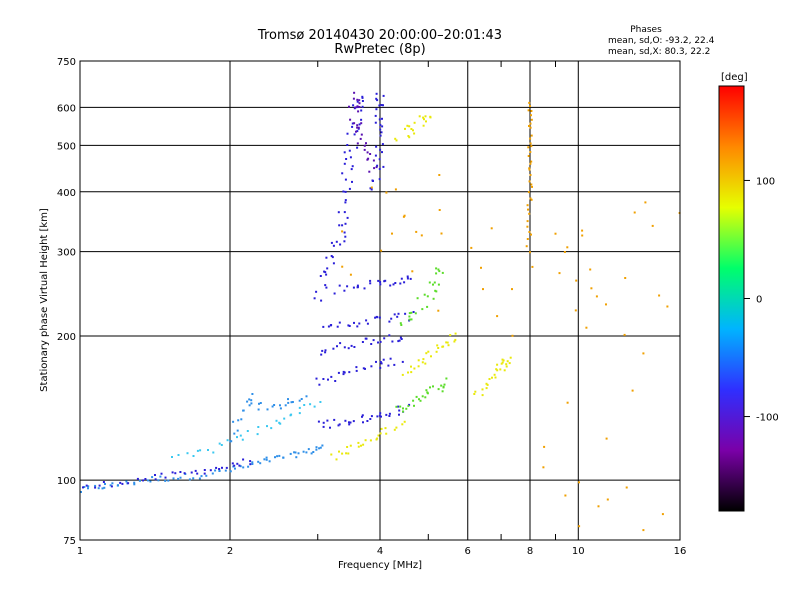 The width and height of the screenshot is (800, 600). I want to click on y-tick-label: 300, so click(66, 253).